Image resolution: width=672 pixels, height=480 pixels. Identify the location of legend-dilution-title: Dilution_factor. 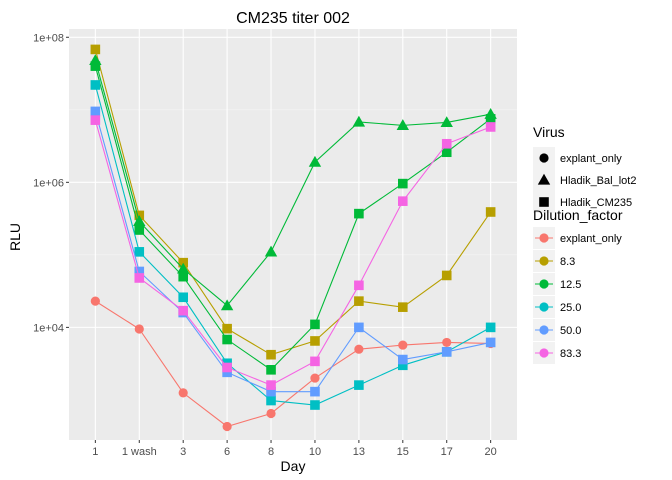
(578, 215).